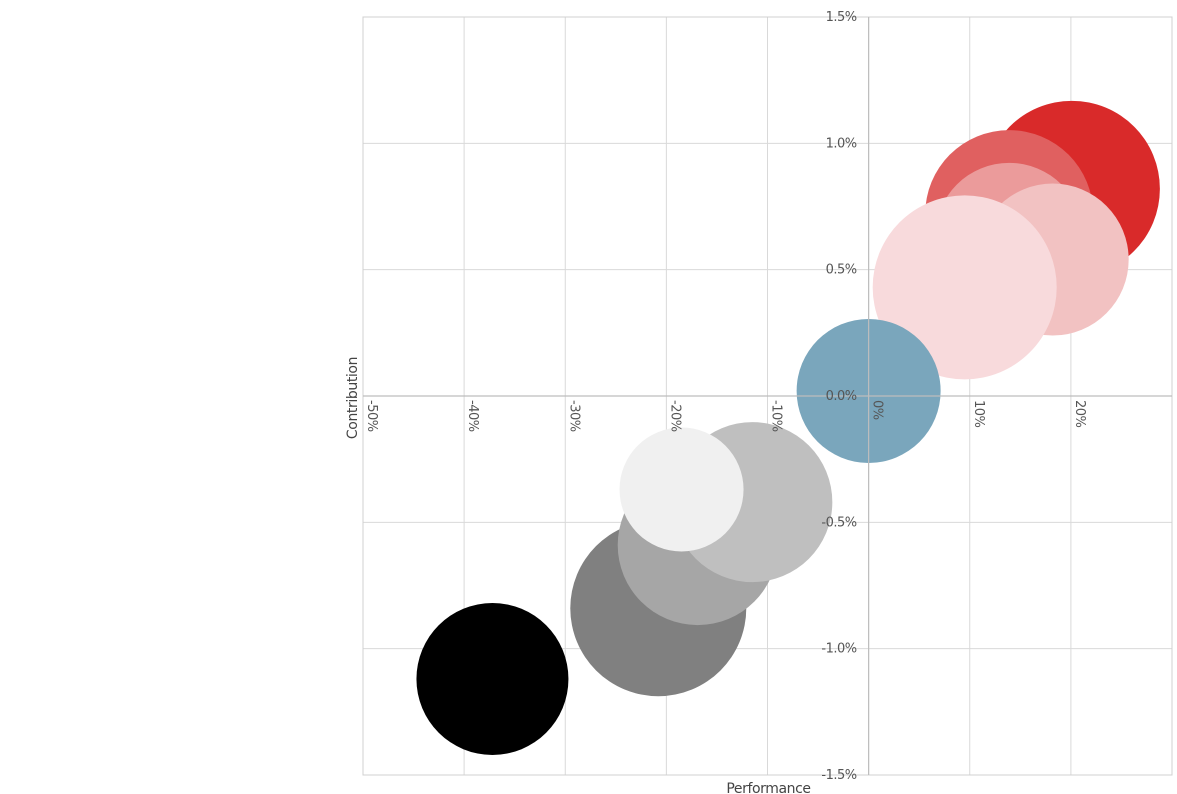 The height and width of the screenshot is (794, 1177). What do you see at coordinates (838, 522) in the screenshot?
I see `y-tick-label: -0.5%` at bounding box center [838, 522].